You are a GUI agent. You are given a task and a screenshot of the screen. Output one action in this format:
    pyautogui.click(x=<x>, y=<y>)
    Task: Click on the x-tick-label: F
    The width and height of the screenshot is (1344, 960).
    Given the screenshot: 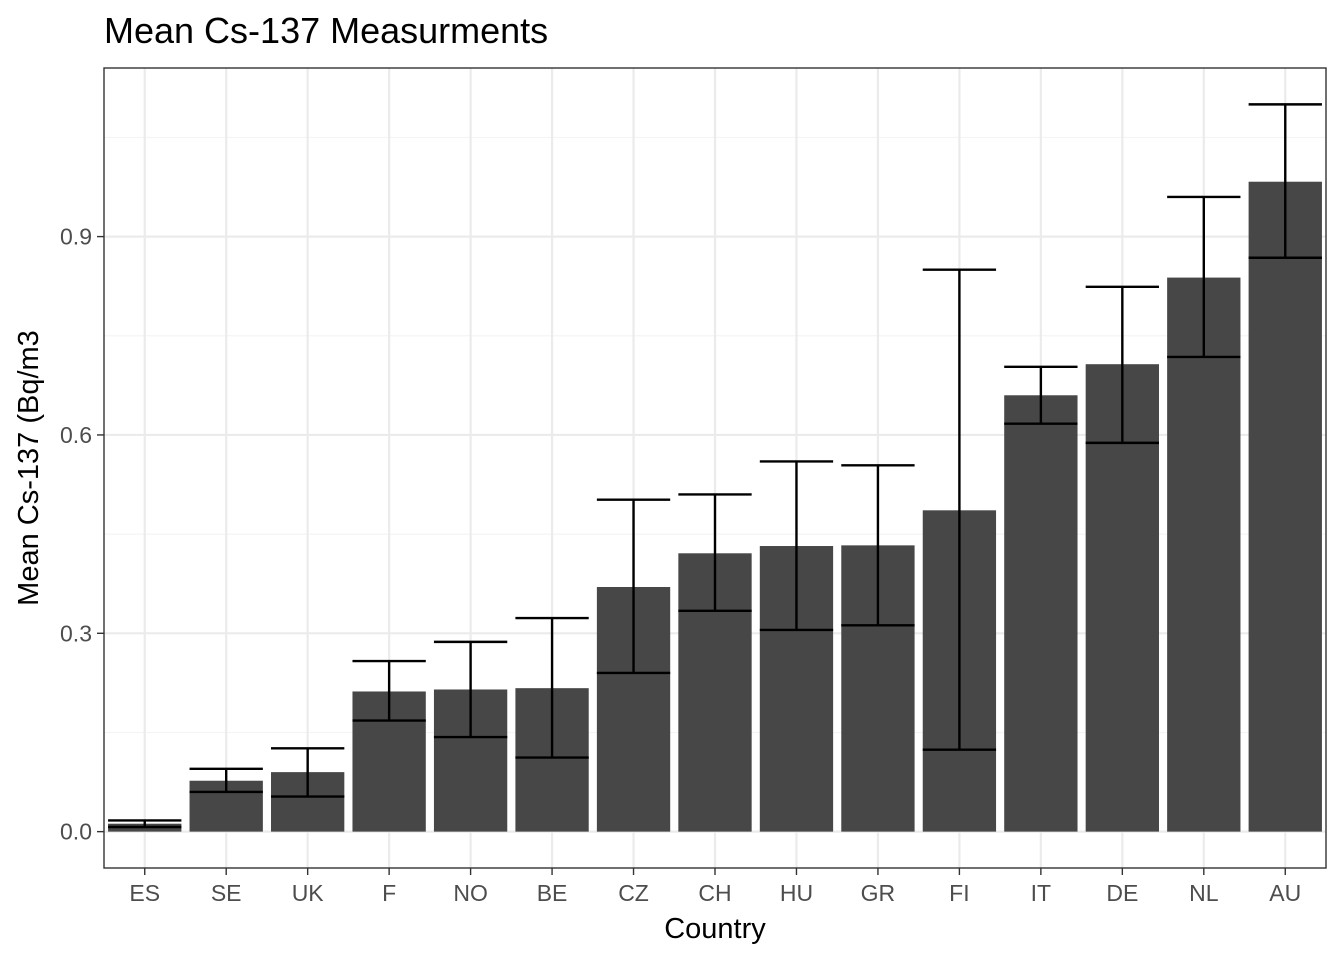 What is the action you would take?
    pyautogui.click(x=389, y=893)
    